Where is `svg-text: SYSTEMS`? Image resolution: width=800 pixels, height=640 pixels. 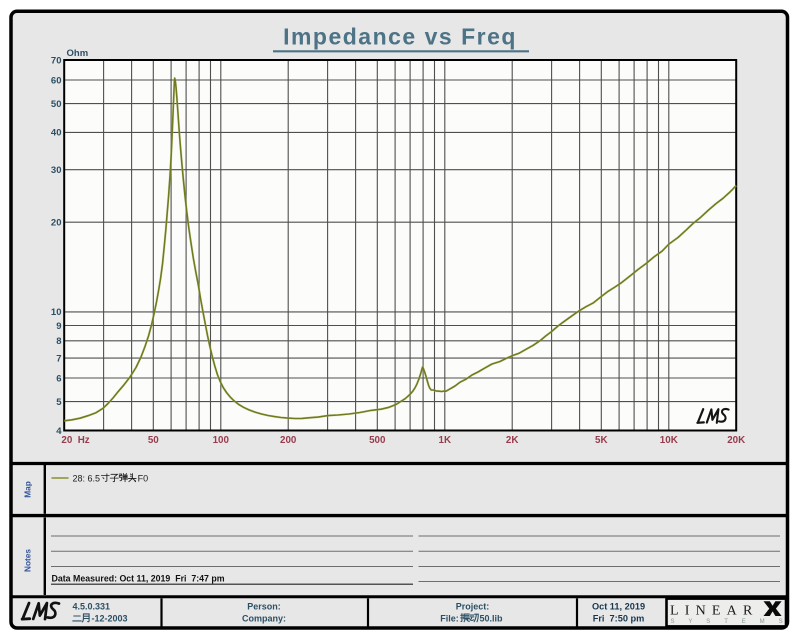
svg-text: SYSTEMS is located at coordinates (734, 622).